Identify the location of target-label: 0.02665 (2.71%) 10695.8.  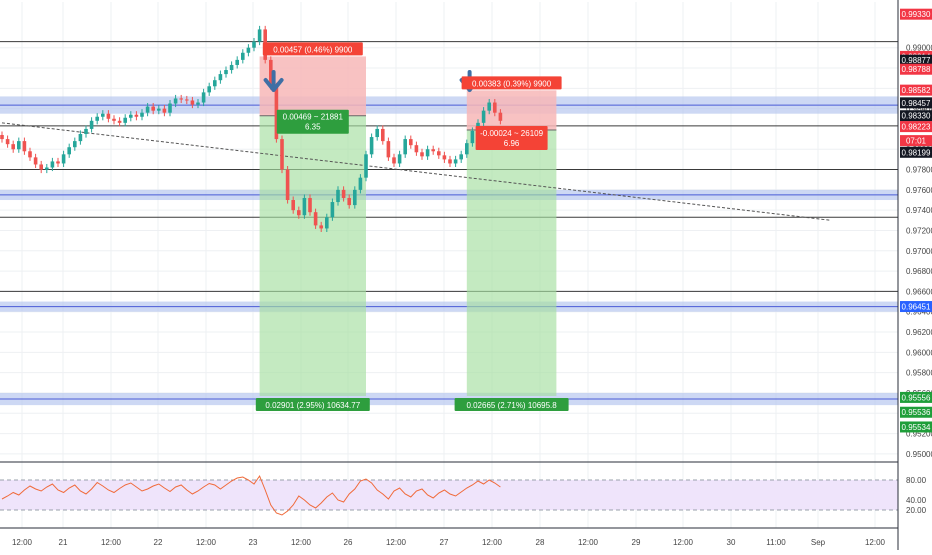
(511, 405).